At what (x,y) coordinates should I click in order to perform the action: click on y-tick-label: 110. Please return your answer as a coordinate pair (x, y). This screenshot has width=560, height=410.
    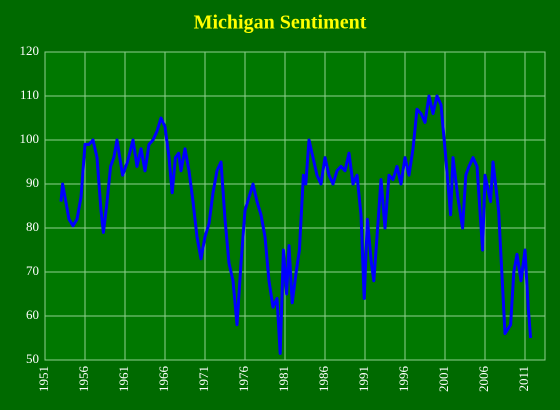
    Looking at the image, I should click on (29, 94).